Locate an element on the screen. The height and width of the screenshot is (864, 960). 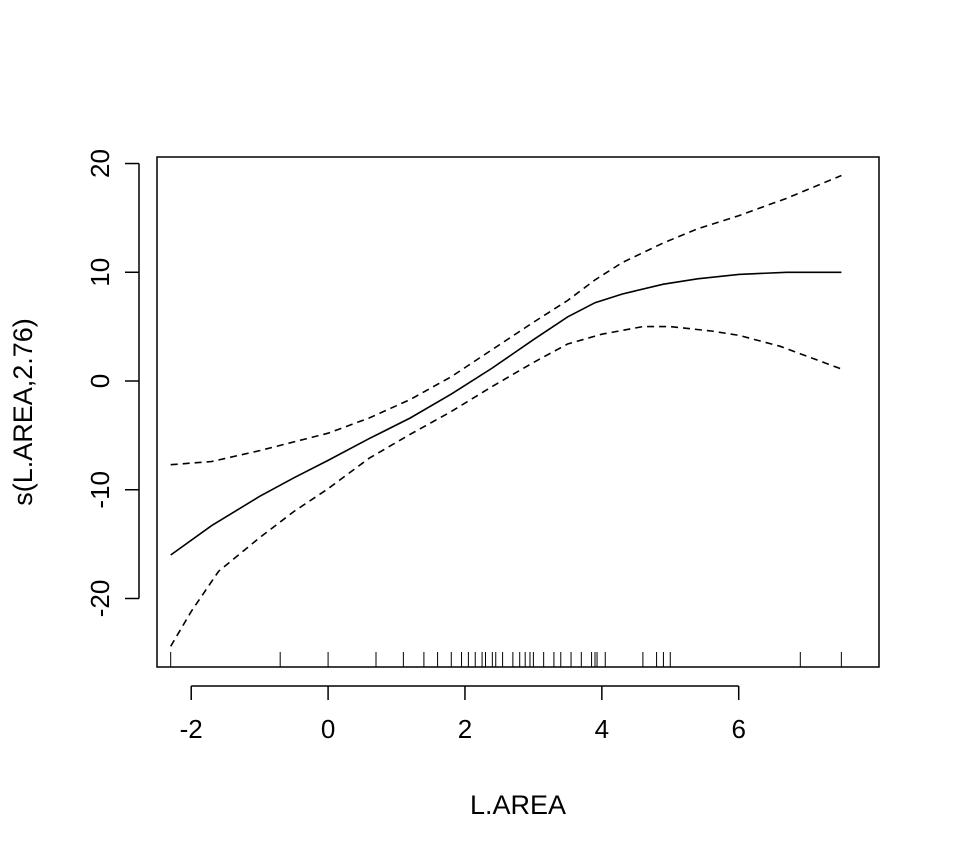
y-axis-label: s(L.AREA,2.76) is located at coordinates (23, 412).